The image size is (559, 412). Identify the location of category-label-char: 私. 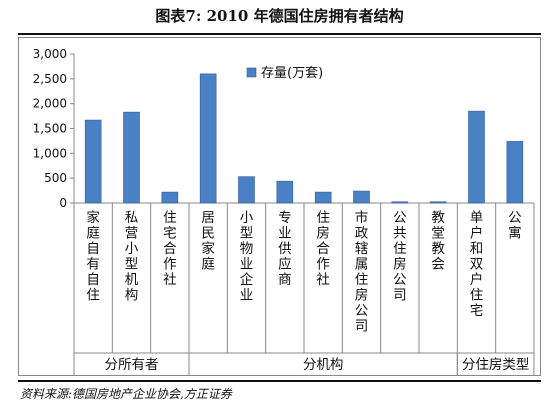
(132, 218).